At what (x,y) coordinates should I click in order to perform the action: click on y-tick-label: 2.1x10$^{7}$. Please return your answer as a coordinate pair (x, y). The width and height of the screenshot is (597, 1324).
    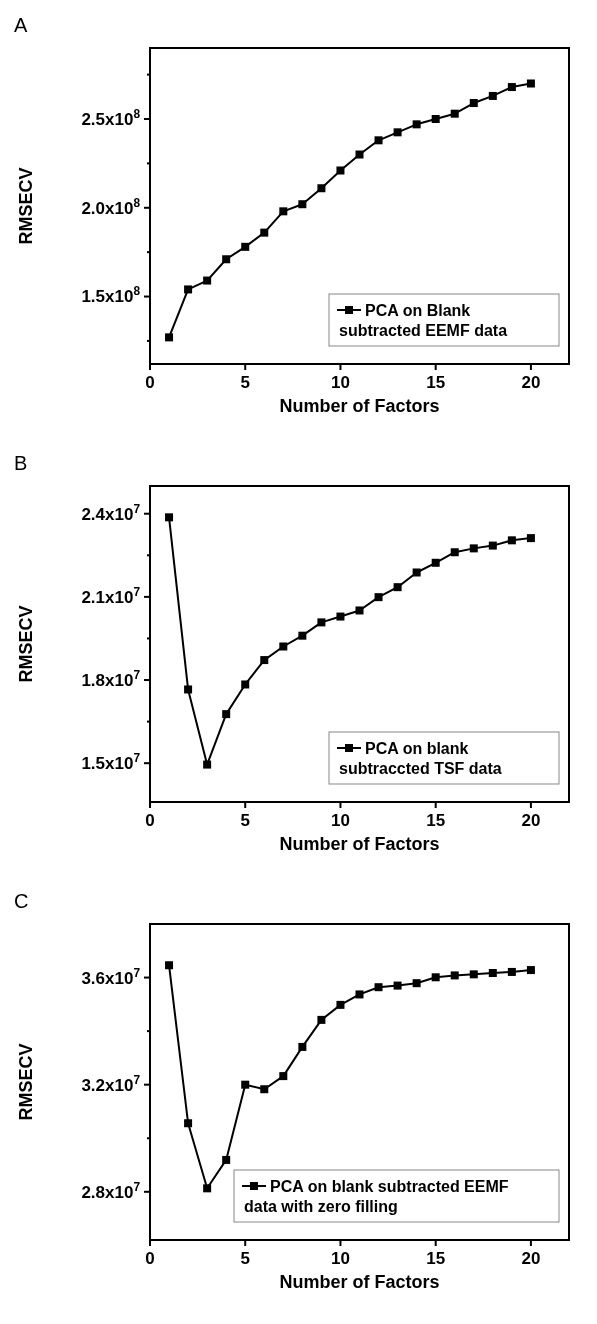
    Looking at the image, I should click on (111, 595).